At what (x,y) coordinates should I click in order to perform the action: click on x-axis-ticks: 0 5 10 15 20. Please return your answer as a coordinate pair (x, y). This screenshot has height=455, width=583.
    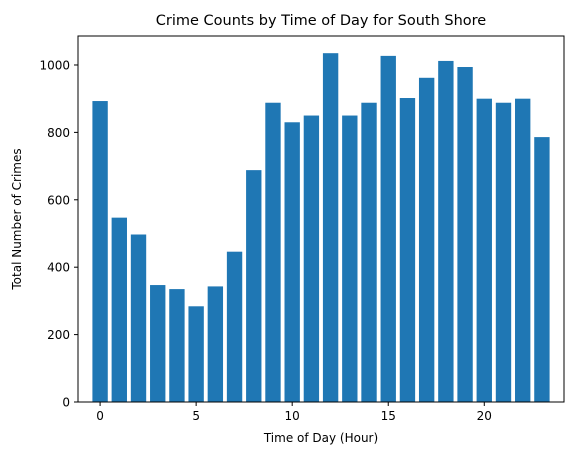
    Looking at the image, I should click on (294, 412).